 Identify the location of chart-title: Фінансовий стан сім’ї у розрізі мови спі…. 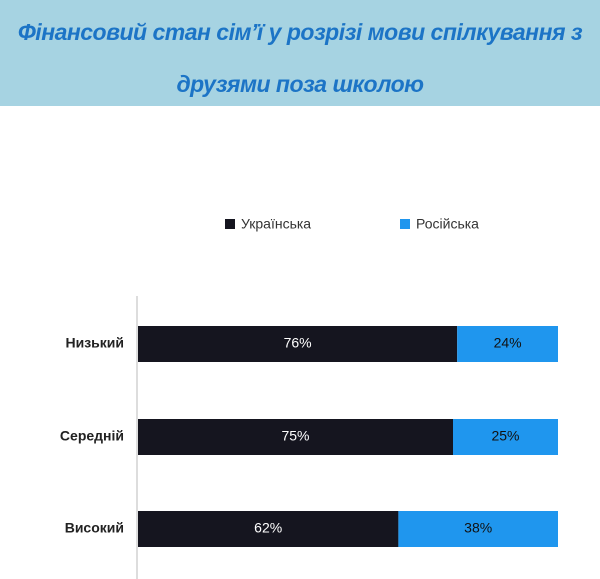
(300, 58).